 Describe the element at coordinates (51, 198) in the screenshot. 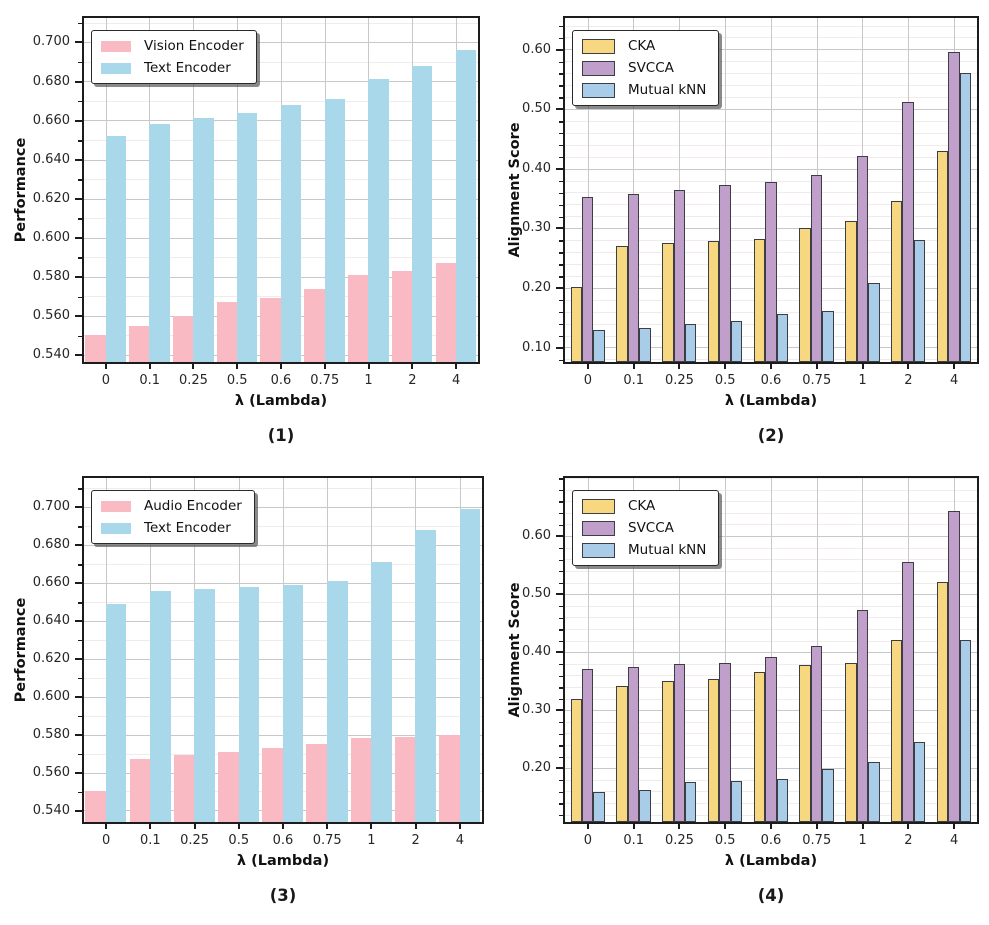

I see `y-tick-label: 0.620` at that location.